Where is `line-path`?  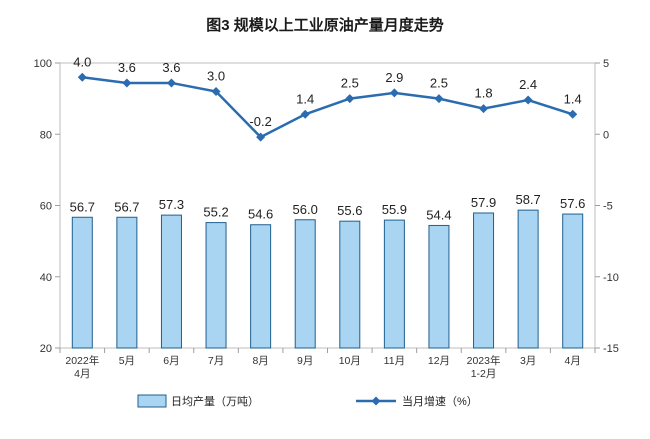 line-path is located at coordinates (328, 107).